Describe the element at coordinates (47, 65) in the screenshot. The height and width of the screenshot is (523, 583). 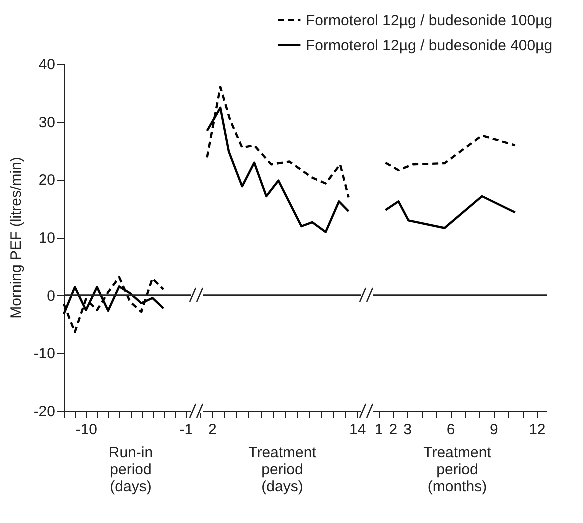
I see `y-tick-label: 40` at that location.